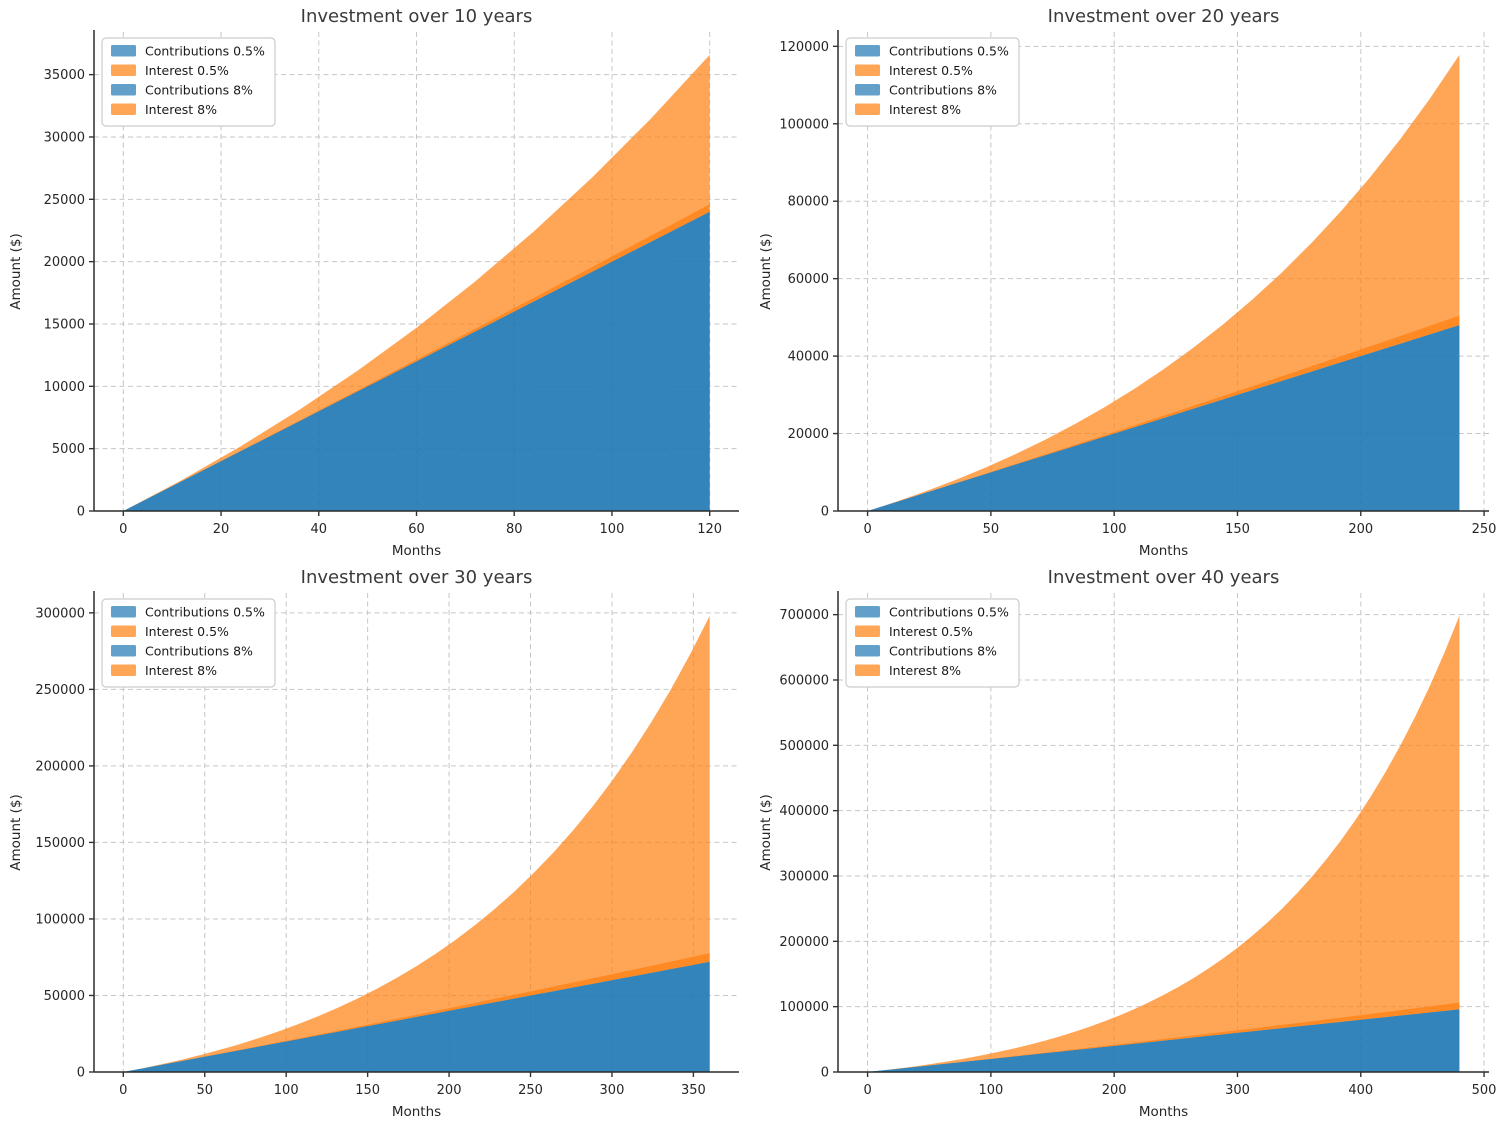 This screenshot has width=1500, height=1123. Describe the element at coordinates (709, 529) in the screenshot. I see `x-tick-label: 120` at that location.